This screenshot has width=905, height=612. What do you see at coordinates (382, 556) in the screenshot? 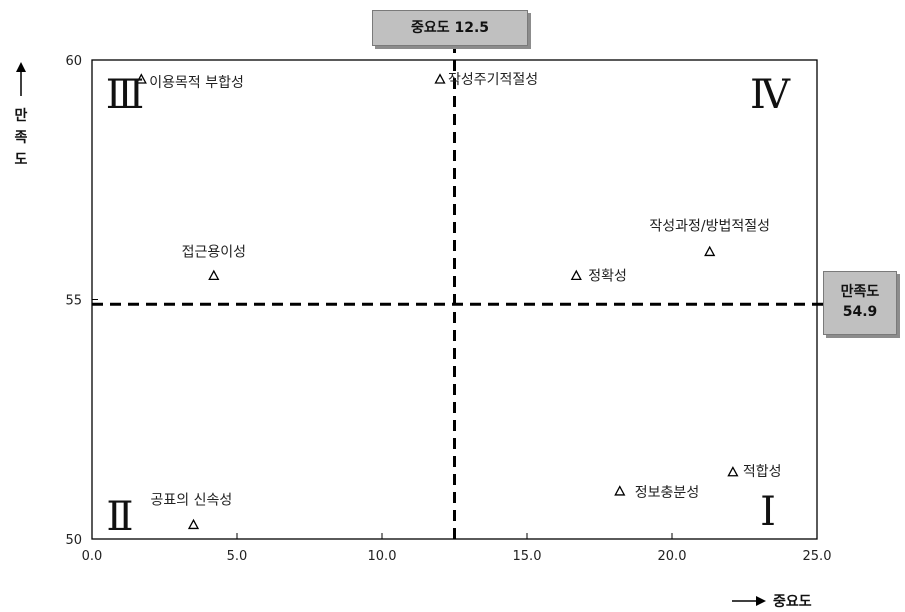
I see `x-tick-label: 10.0` at bounding box center [382, 556].